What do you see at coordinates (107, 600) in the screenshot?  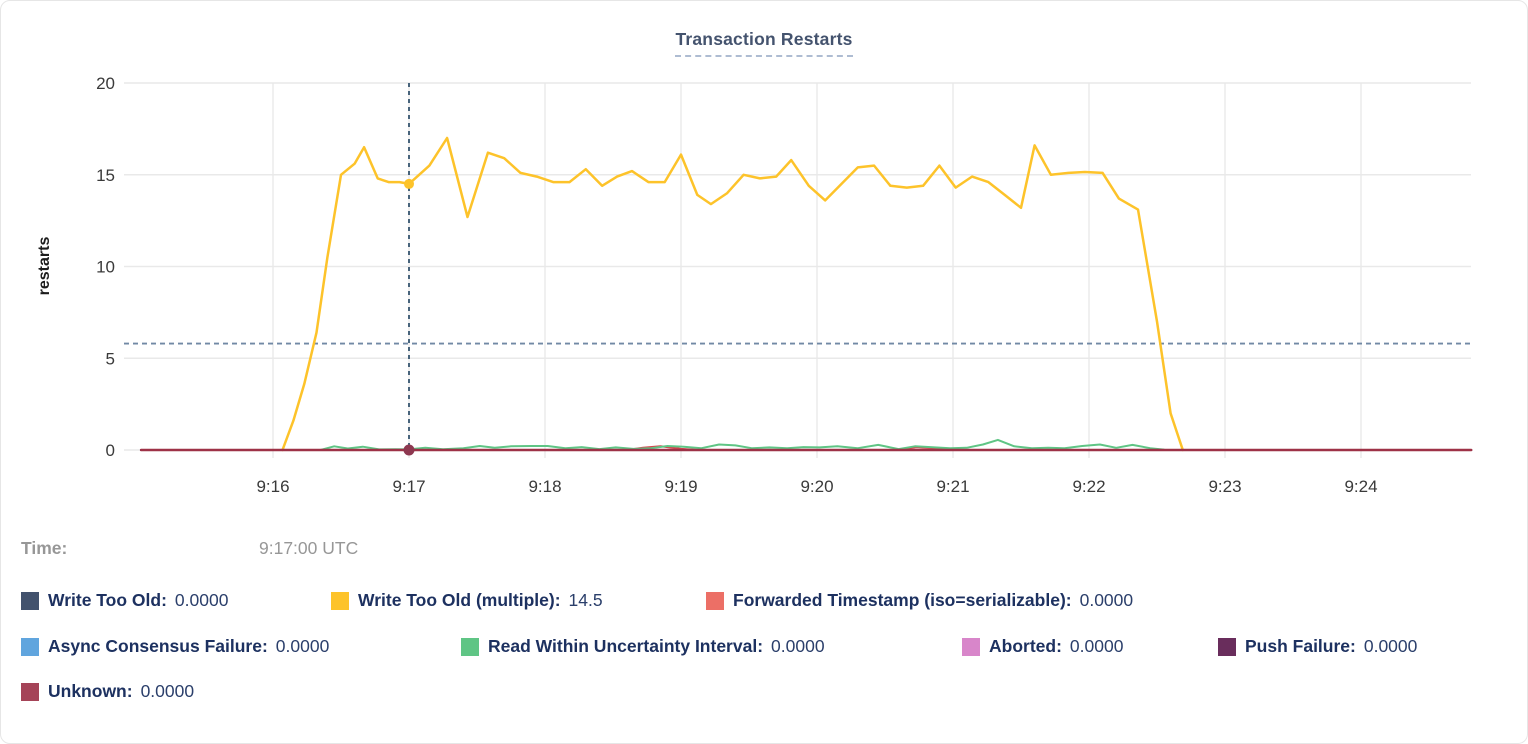 I see `legend-label: Write Too Old:` at bounding box center [107, 600].